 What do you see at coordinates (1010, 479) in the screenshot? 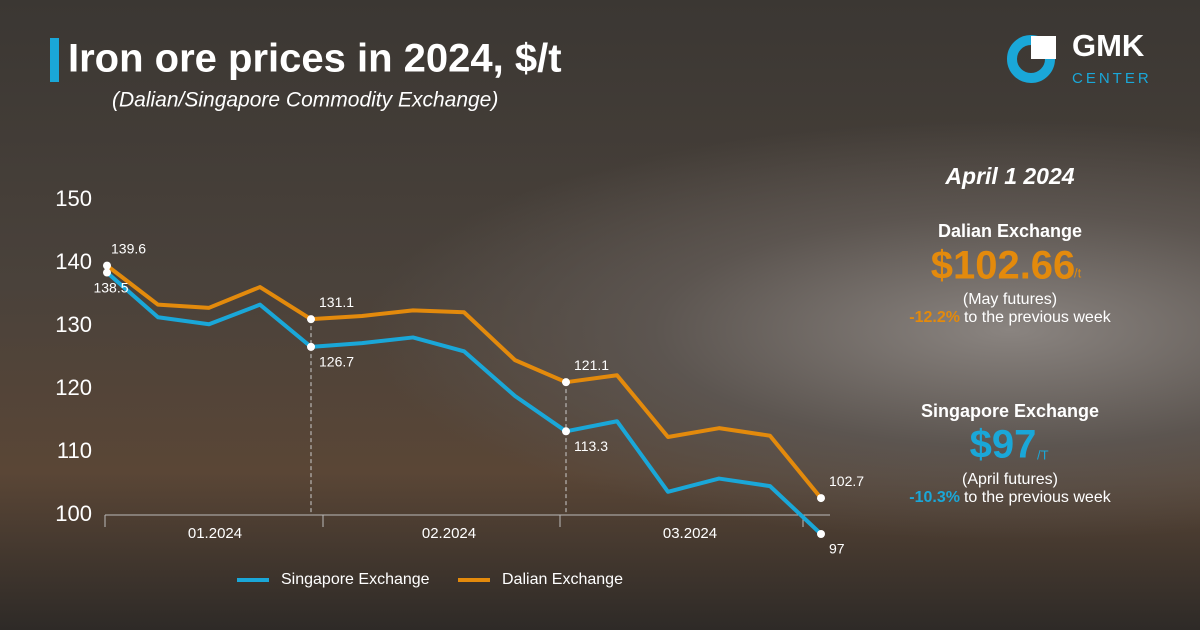
I see `panel-note: (April futures)` at bounding box center [1010, 479].